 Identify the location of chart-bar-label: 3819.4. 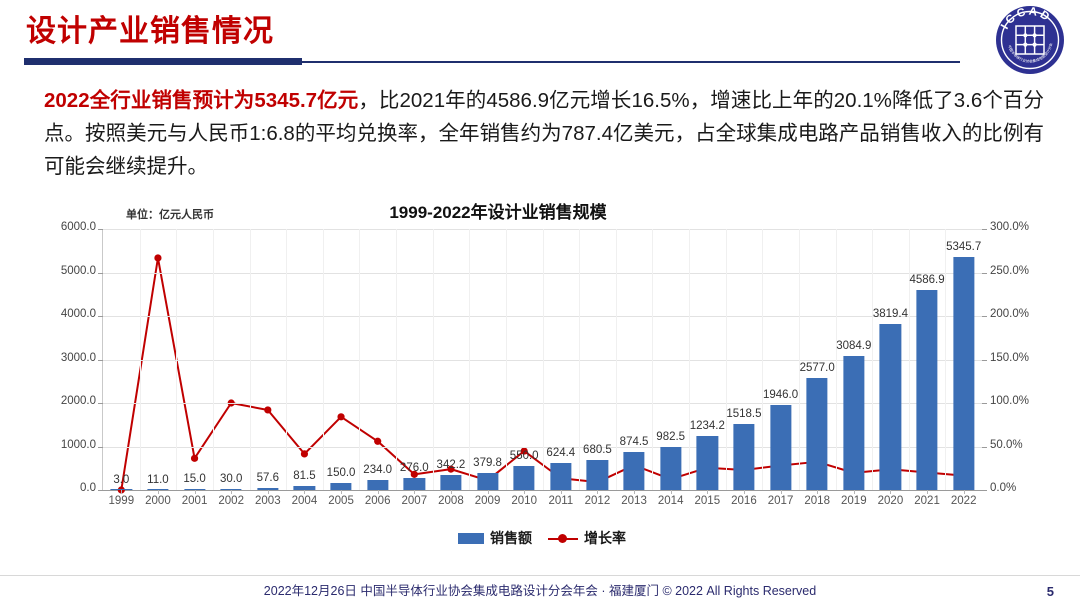
(890, 313).